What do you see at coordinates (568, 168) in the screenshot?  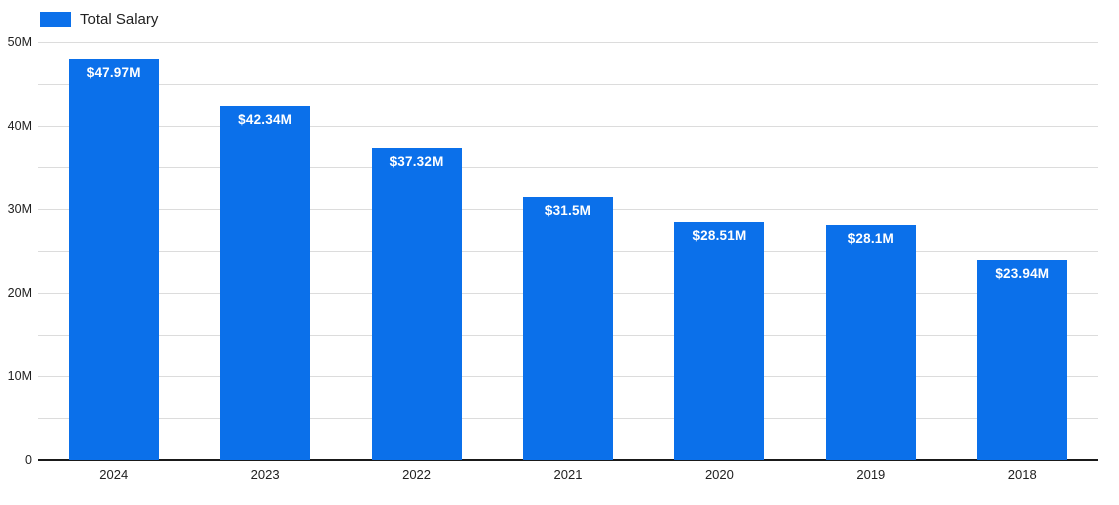 I see `gridline-35m` at bounding box center [568, 168].